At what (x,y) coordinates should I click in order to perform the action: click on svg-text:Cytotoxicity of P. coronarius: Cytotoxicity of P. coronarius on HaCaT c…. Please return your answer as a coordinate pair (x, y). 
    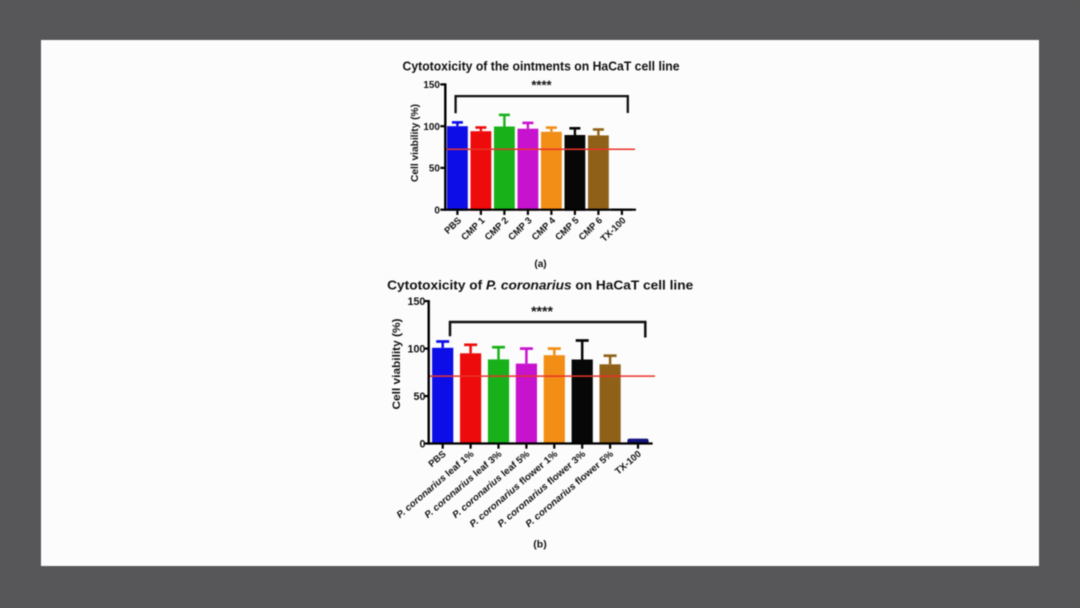
    Looking at the image, I should click on (540, 285).